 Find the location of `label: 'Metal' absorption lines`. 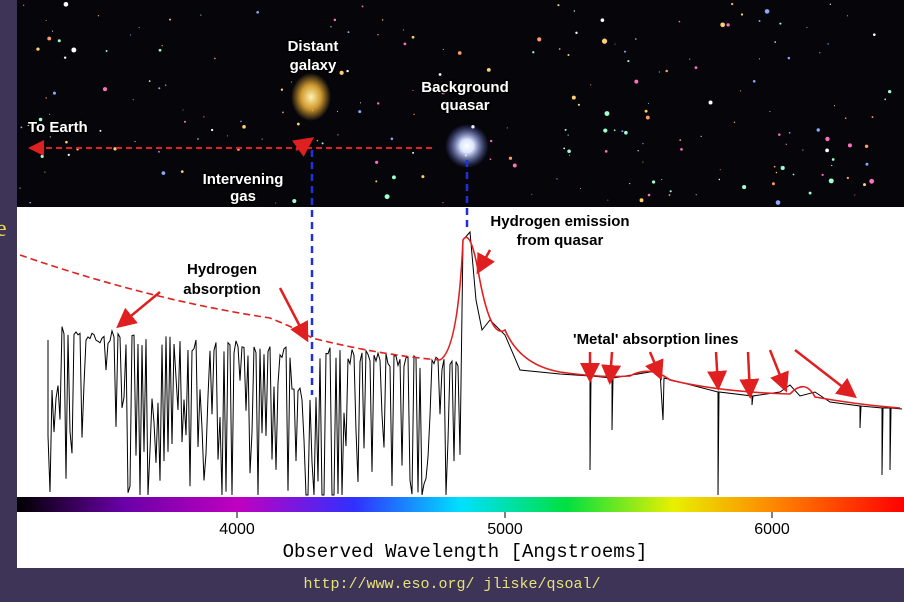

label: 'Metal' absorption lines is located at coordinates (656, 339).